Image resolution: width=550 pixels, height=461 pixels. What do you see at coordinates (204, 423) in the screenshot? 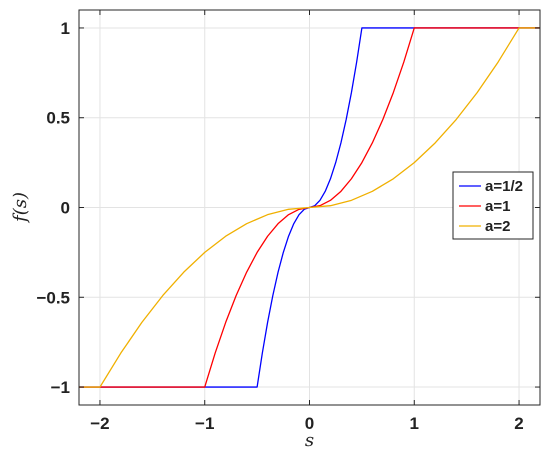
I see `x-tick-label: −1` at bounding box center [204, 423].